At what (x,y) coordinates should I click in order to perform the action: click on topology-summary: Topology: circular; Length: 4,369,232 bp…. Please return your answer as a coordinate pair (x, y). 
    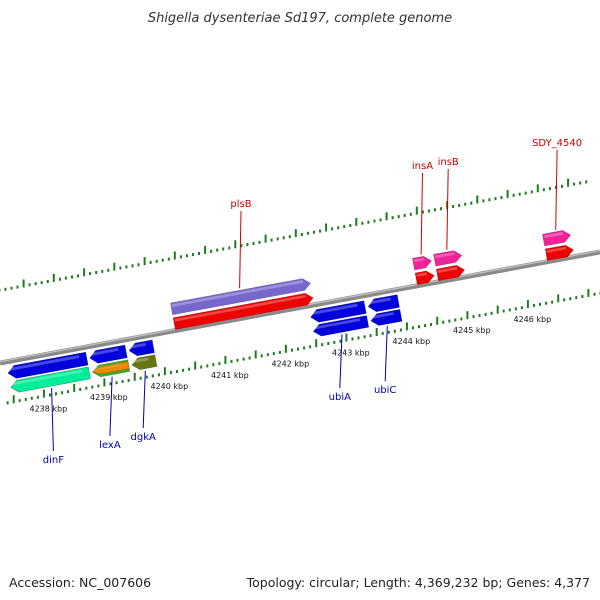
    Looking at the image, I should click on (418, 582).